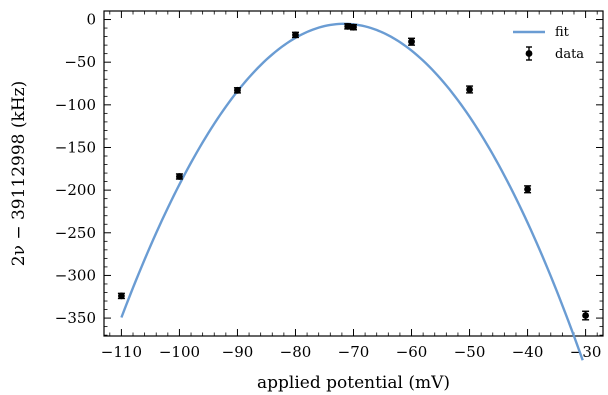 Image resolution: width=608 pixels, height=395 pixels. I want to click on x-tick-label: −30, so click(586, 352).